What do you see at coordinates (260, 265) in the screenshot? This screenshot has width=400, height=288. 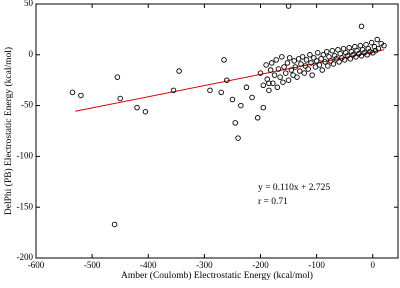 I see `x-tick-label: -200` at bounding box center [260, 265].